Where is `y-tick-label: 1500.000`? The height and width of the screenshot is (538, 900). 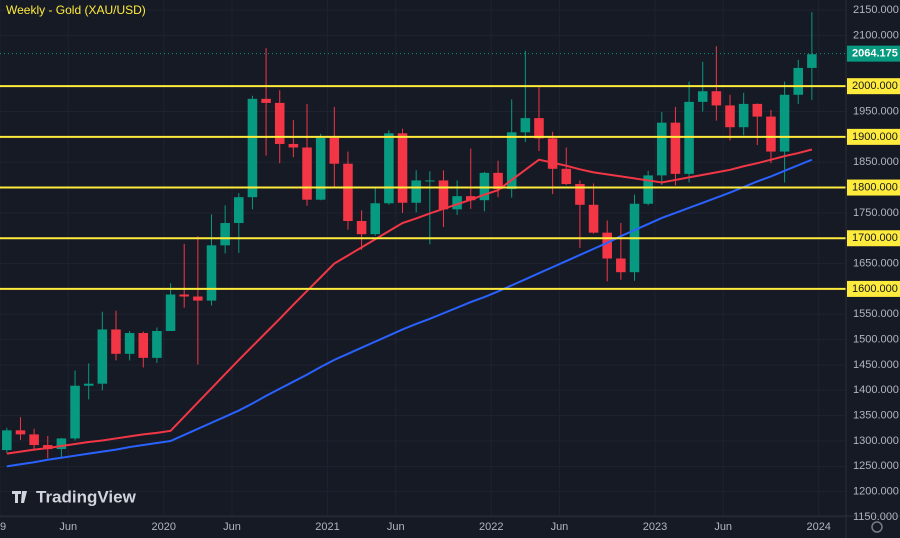
y-tick-label: 1500.000 is located at coordinates (876, 340).